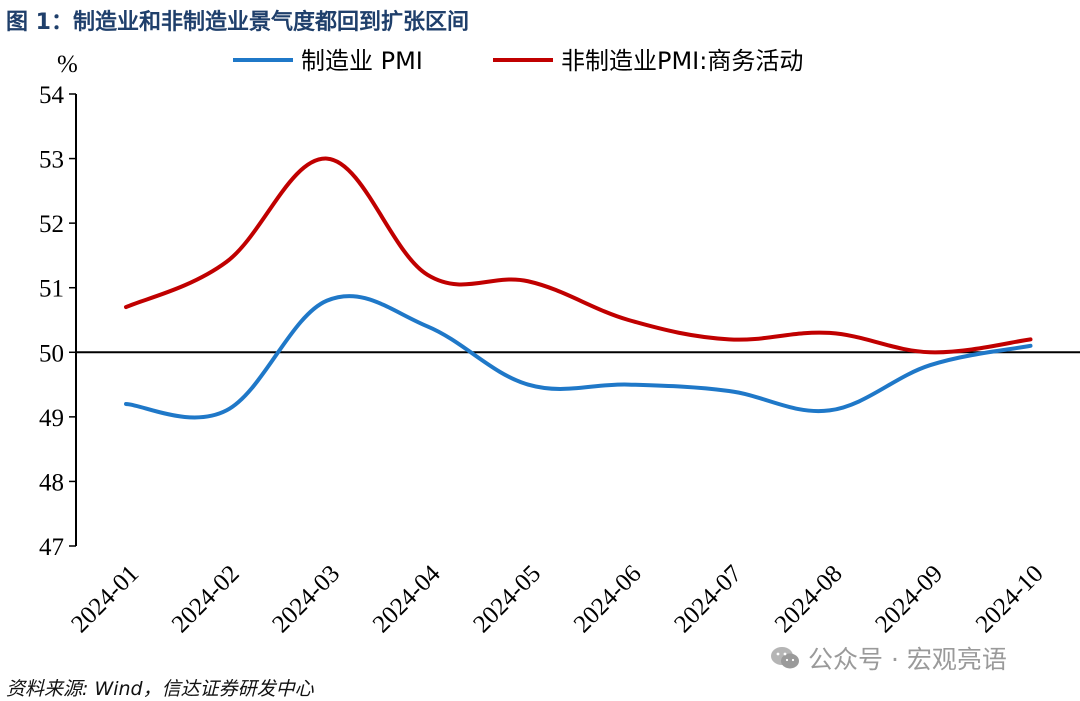  Describe the element at coordinates (67, 64) in the screenshot. I see `y-axis-unit: %` at that location.